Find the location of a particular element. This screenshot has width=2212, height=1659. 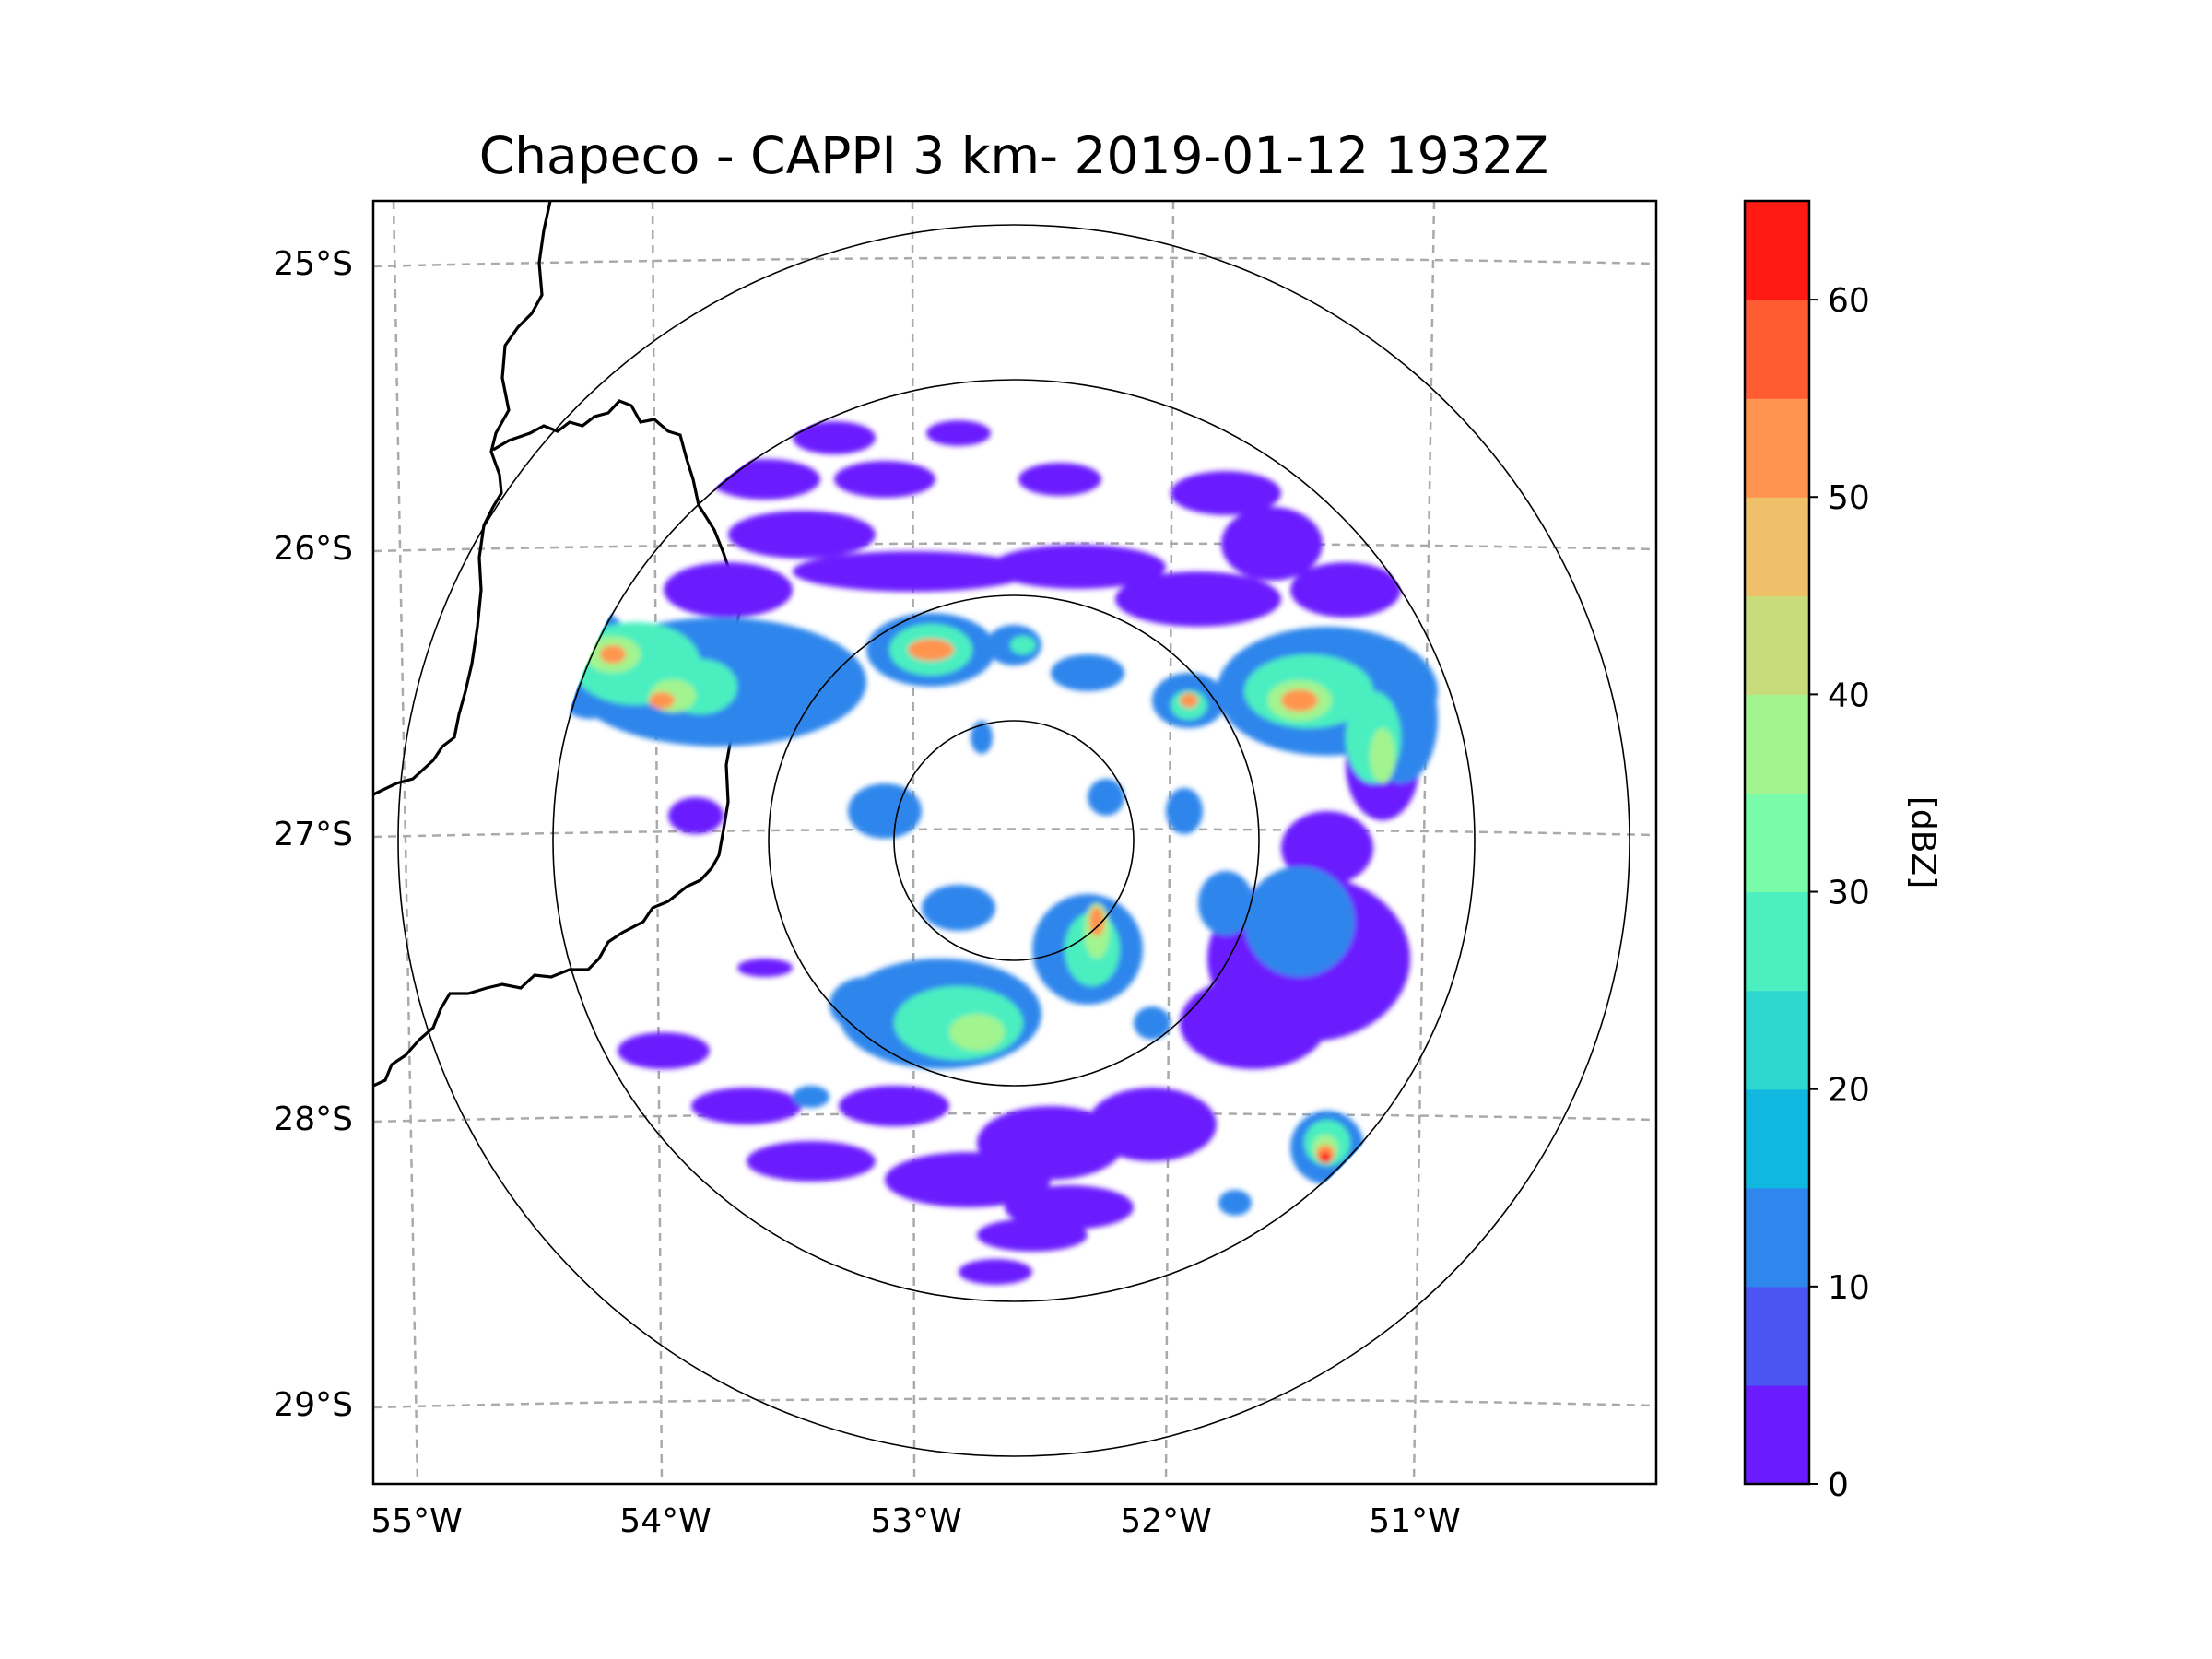

echo-layer-50-60dbz is located at coordinates (967, 901).